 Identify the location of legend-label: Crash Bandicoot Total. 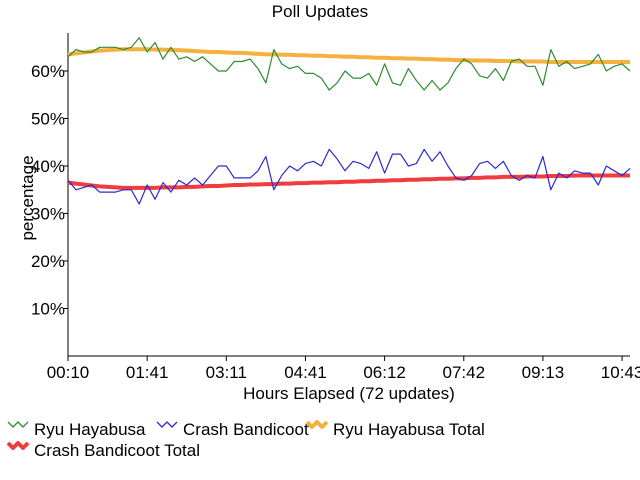
(117, 450).